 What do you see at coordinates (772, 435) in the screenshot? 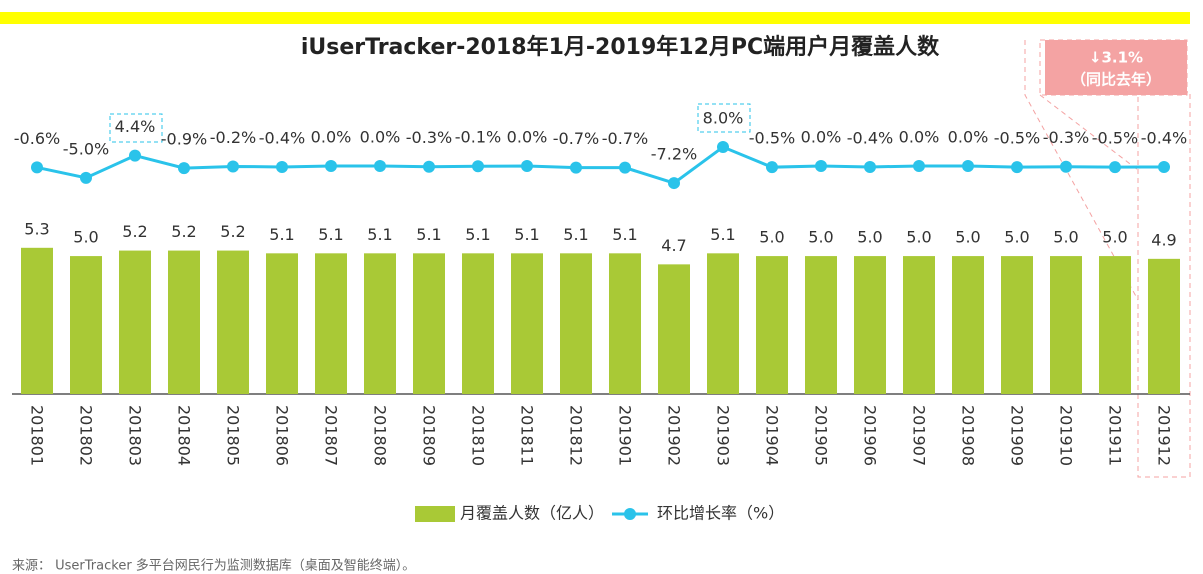
I see `x-tick-label: 201904` at bounding box center [772, 435].